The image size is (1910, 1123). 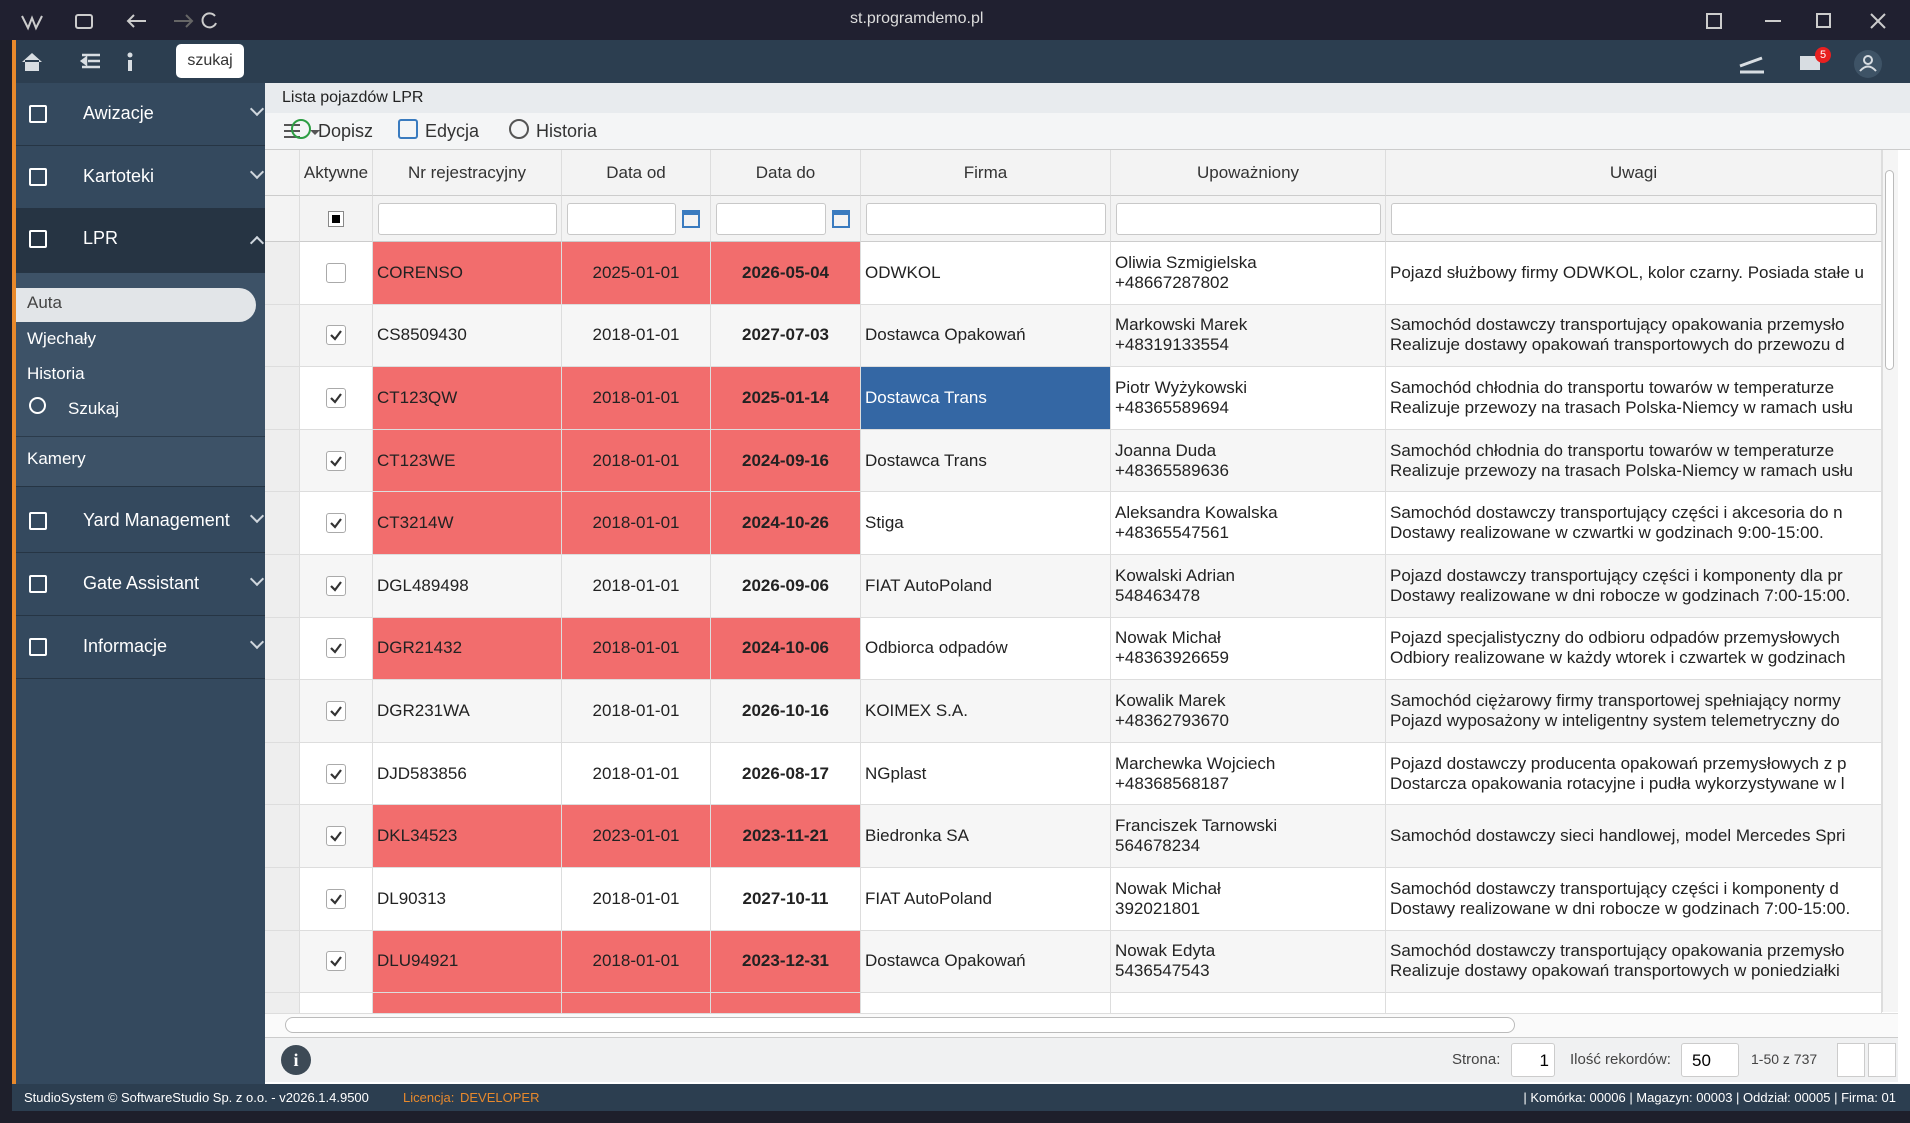 I want to click on cell: 2023-01-01, so click(x=636, y=836).